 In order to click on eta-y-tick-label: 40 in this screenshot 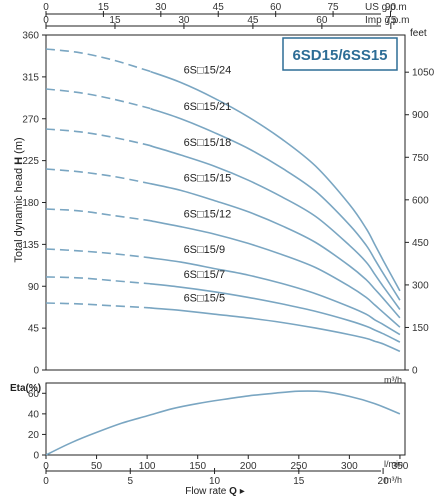, I will do `click(34, 414)`.